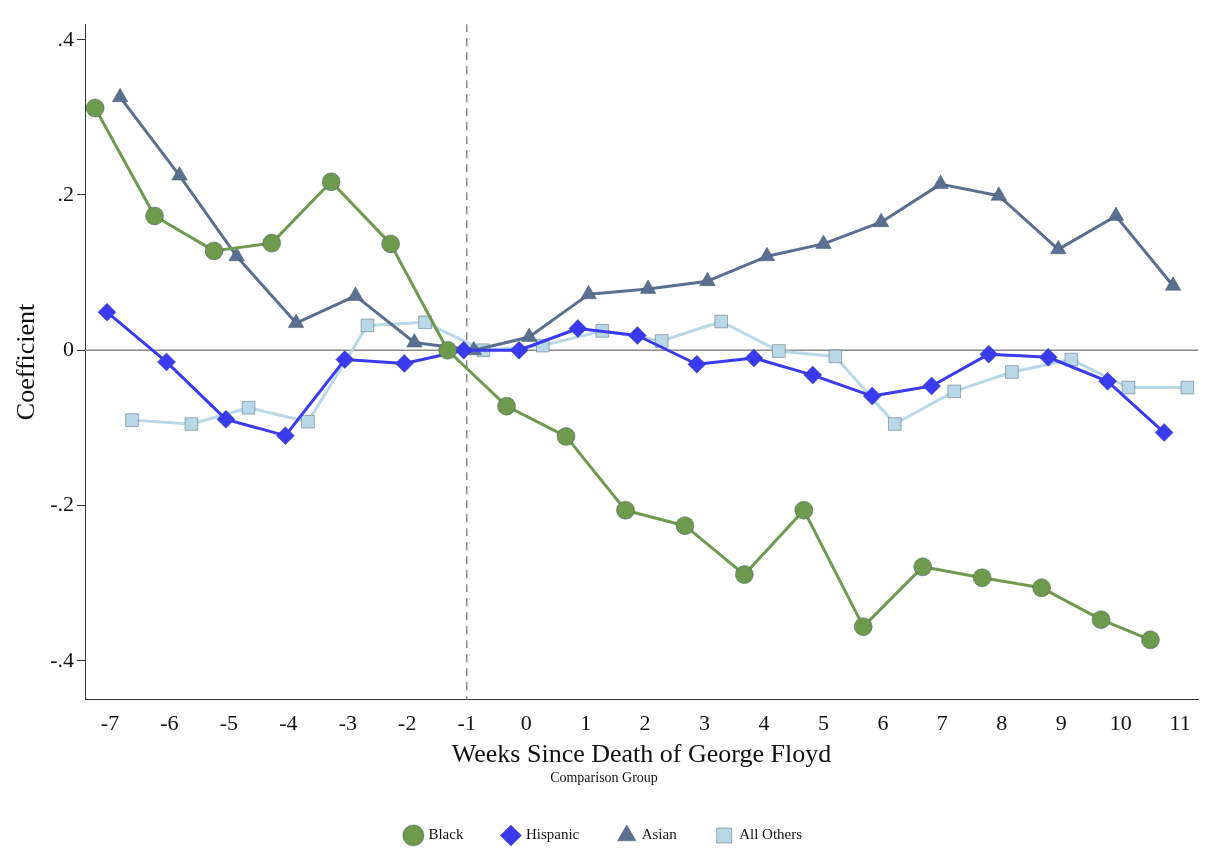 This screenshot has height=865, width=1220. I want to click on y-tick-label: .4, so click(66, 38).